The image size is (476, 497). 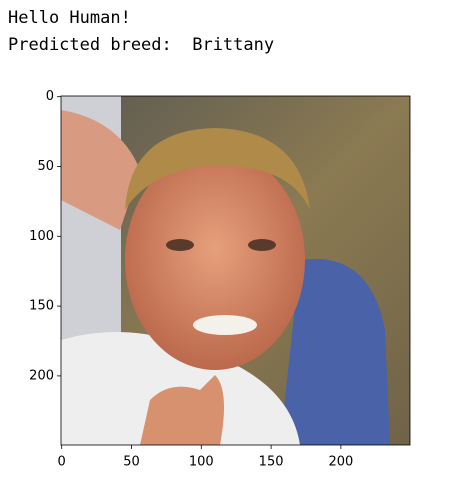 I want to click on y-tick-label: 200, so click(x=41, y=375).